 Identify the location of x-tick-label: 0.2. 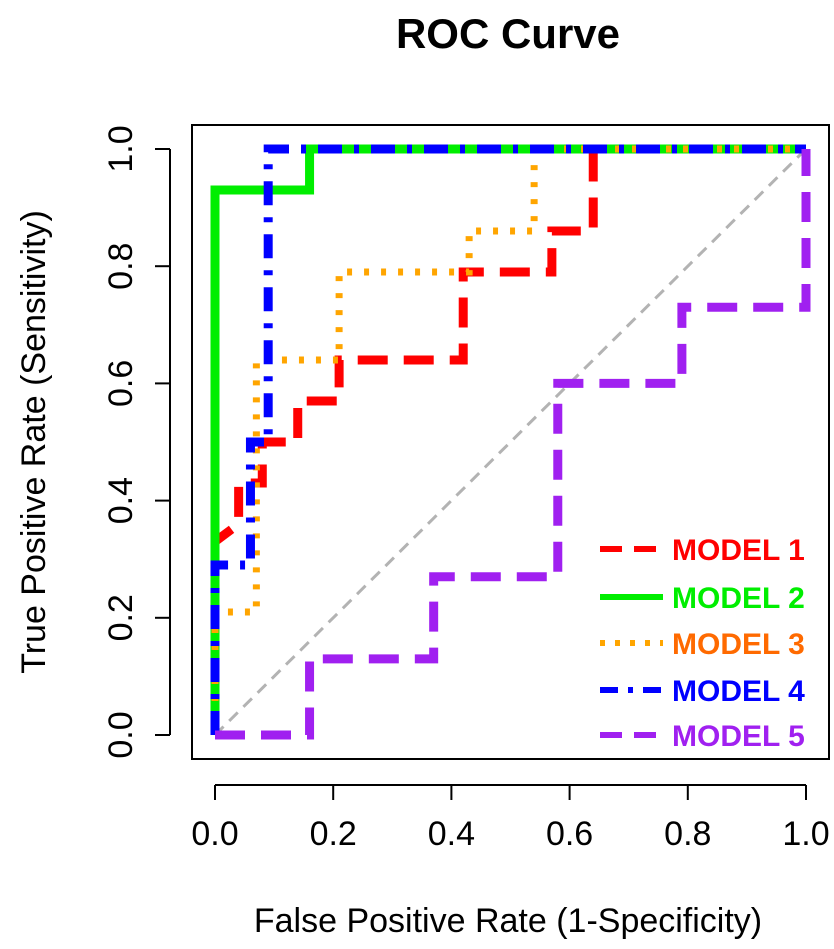
(333, 834).